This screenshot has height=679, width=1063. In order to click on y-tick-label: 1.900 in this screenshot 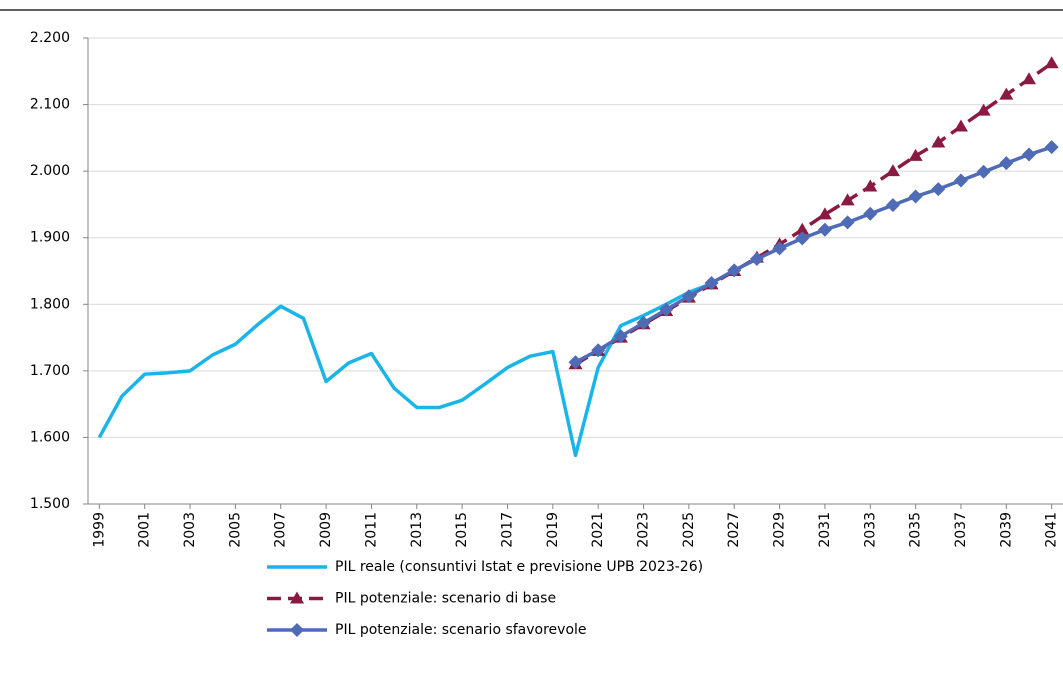, I will do `click(50, 238)`.